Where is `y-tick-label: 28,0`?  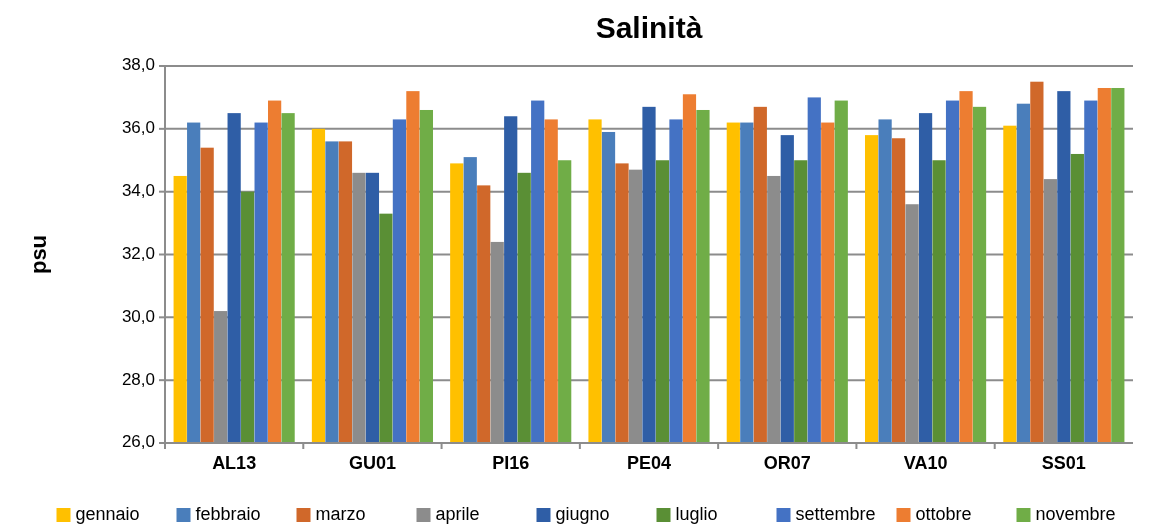 y-tick-label: 28,0 is located at coordinates (138, 379).